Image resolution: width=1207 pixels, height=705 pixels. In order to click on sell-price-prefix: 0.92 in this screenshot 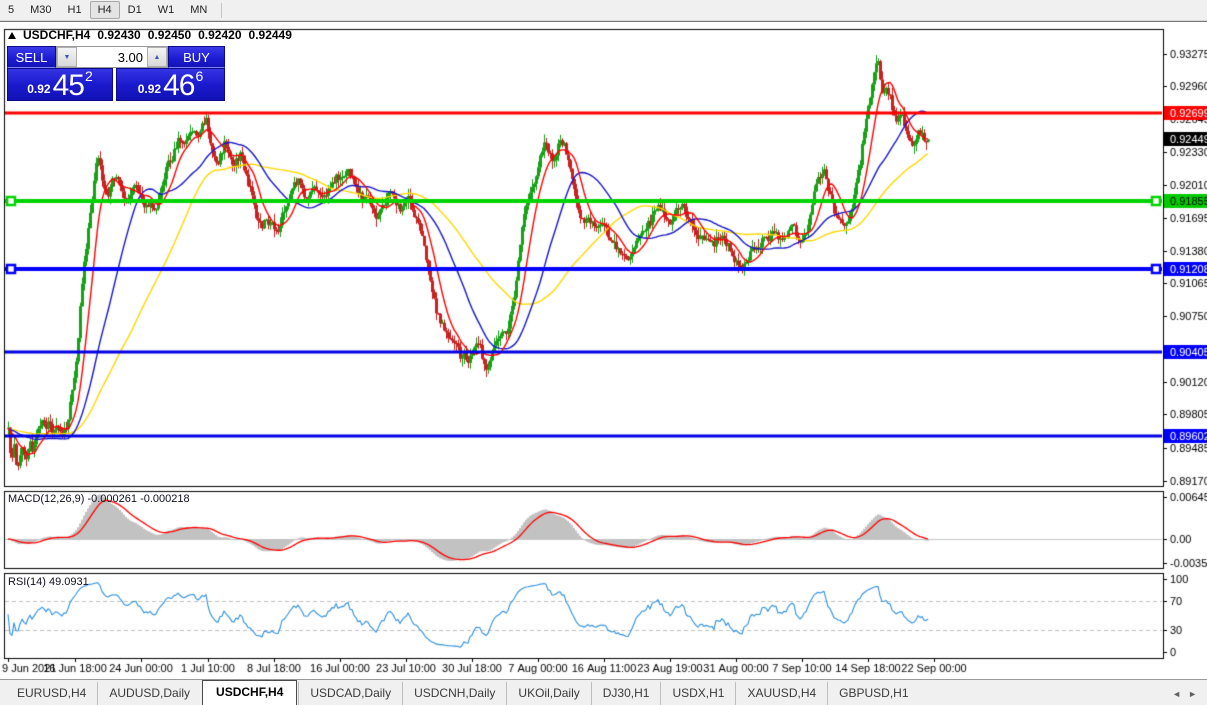, I will do `click(39, 89)`.